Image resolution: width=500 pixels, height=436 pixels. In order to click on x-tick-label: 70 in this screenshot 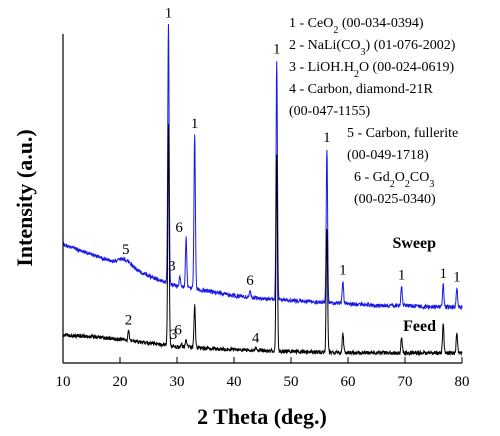, I will do `click(405, 382)`.